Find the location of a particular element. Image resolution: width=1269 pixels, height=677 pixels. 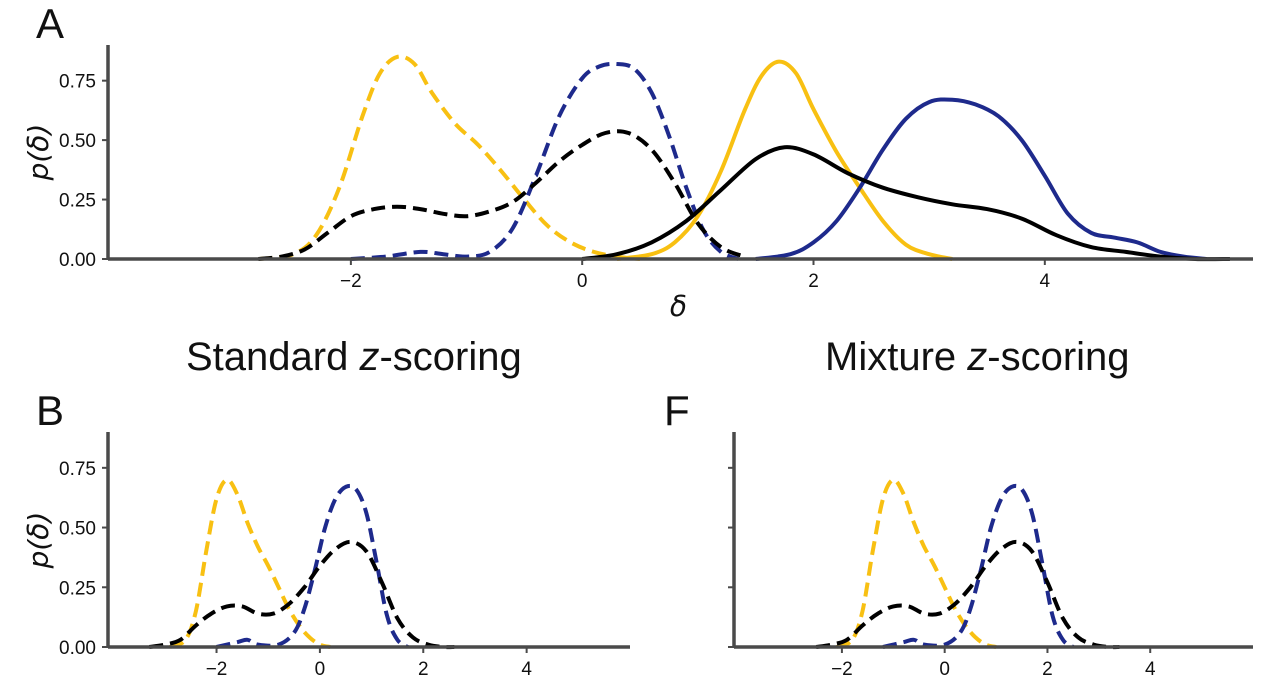

panel-f-black-dashed-curve is located at coordinates (967, 594).